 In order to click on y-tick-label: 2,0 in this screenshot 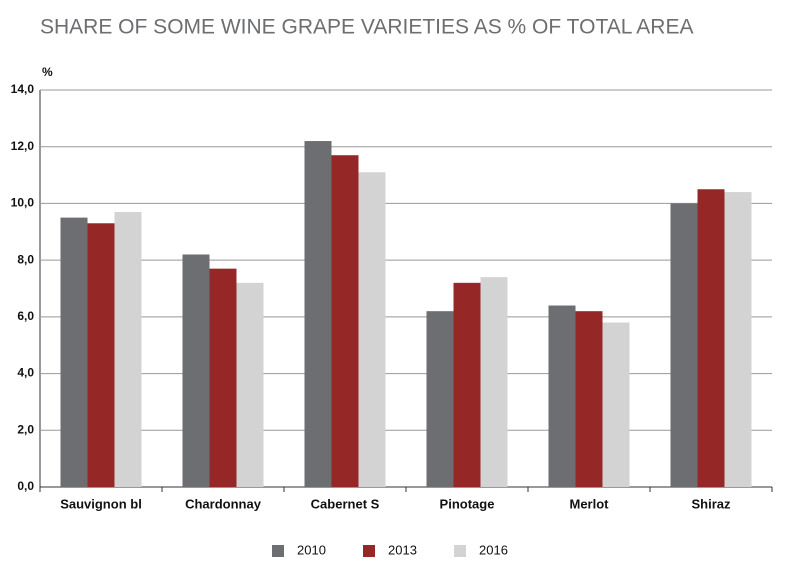, I will do `click(25, 429)`.